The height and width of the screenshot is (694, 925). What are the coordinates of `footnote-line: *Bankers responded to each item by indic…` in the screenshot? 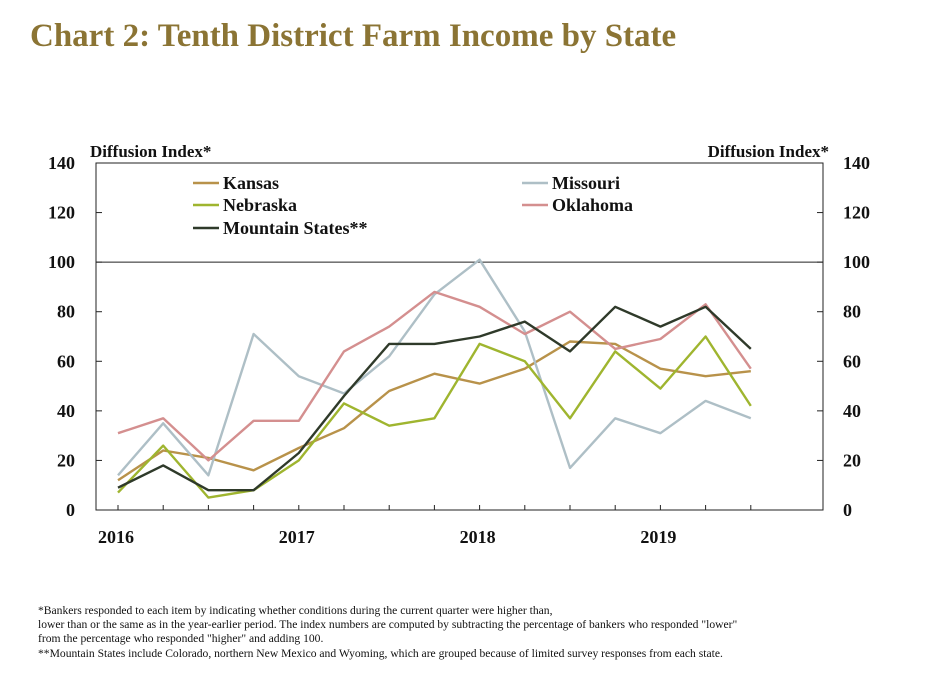 It's located at (295, 610).